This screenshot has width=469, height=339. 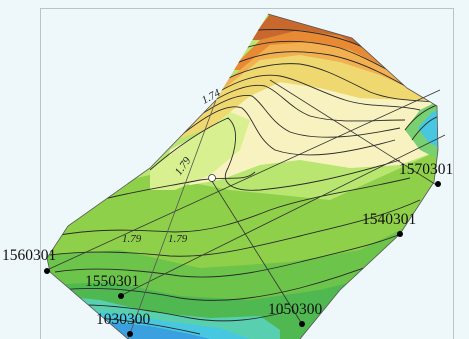 I want to click on well-1560301: 1560301, so click(x=29, y=260).